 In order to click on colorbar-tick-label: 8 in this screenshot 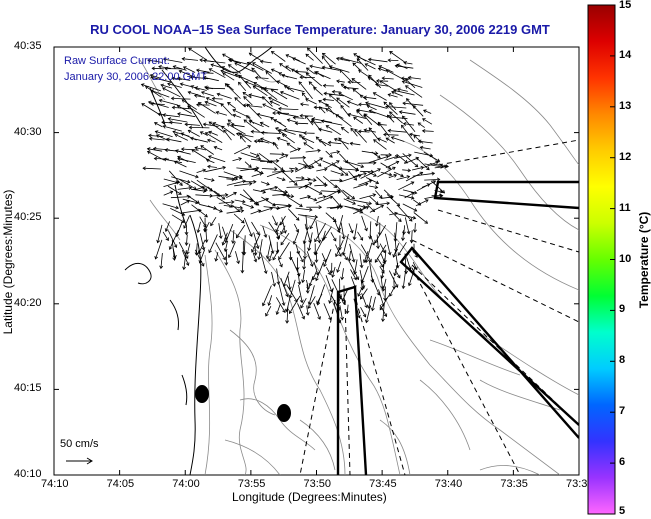, I will do `click(622, 360)`.